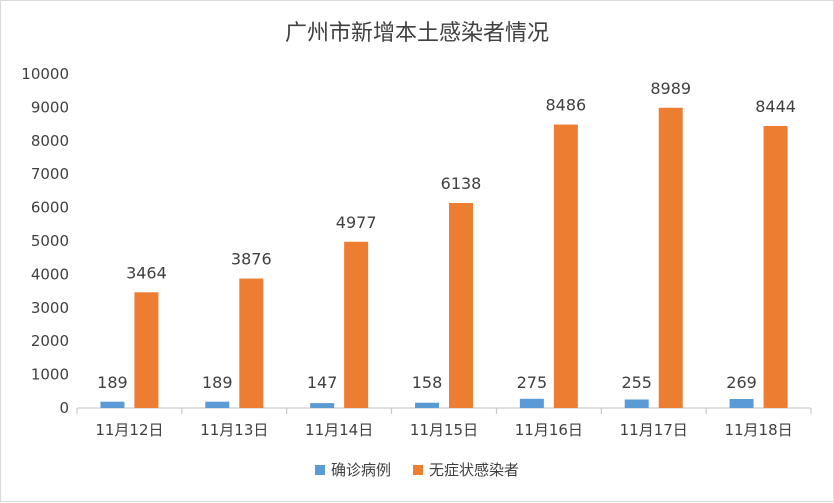 The height and width of the screenshot is (503, 834). What do you see at coordinates (234, 430) in the screenshot?
I see `x-tick-label: 11月13日` at bounding box center [234, 430].